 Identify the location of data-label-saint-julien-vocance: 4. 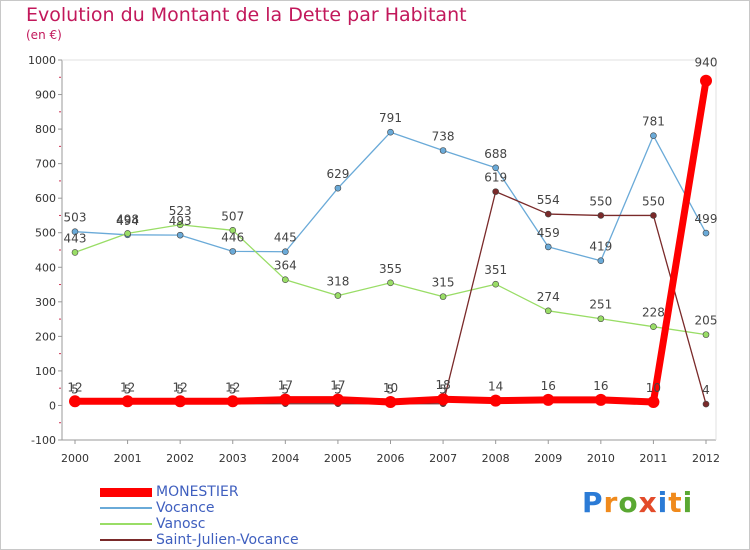
(706, 390).